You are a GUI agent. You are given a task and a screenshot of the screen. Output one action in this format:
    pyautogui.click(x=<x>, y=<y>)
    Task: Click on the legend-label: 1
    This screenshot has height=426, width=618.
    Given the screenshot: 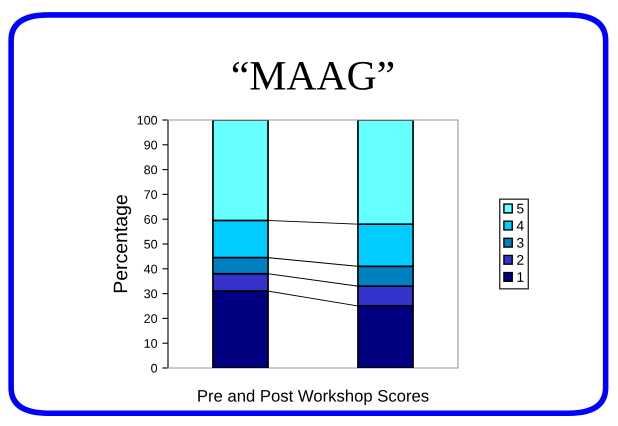 What is the action you would take?
    pyautogui.click(x=520, y=277)
    